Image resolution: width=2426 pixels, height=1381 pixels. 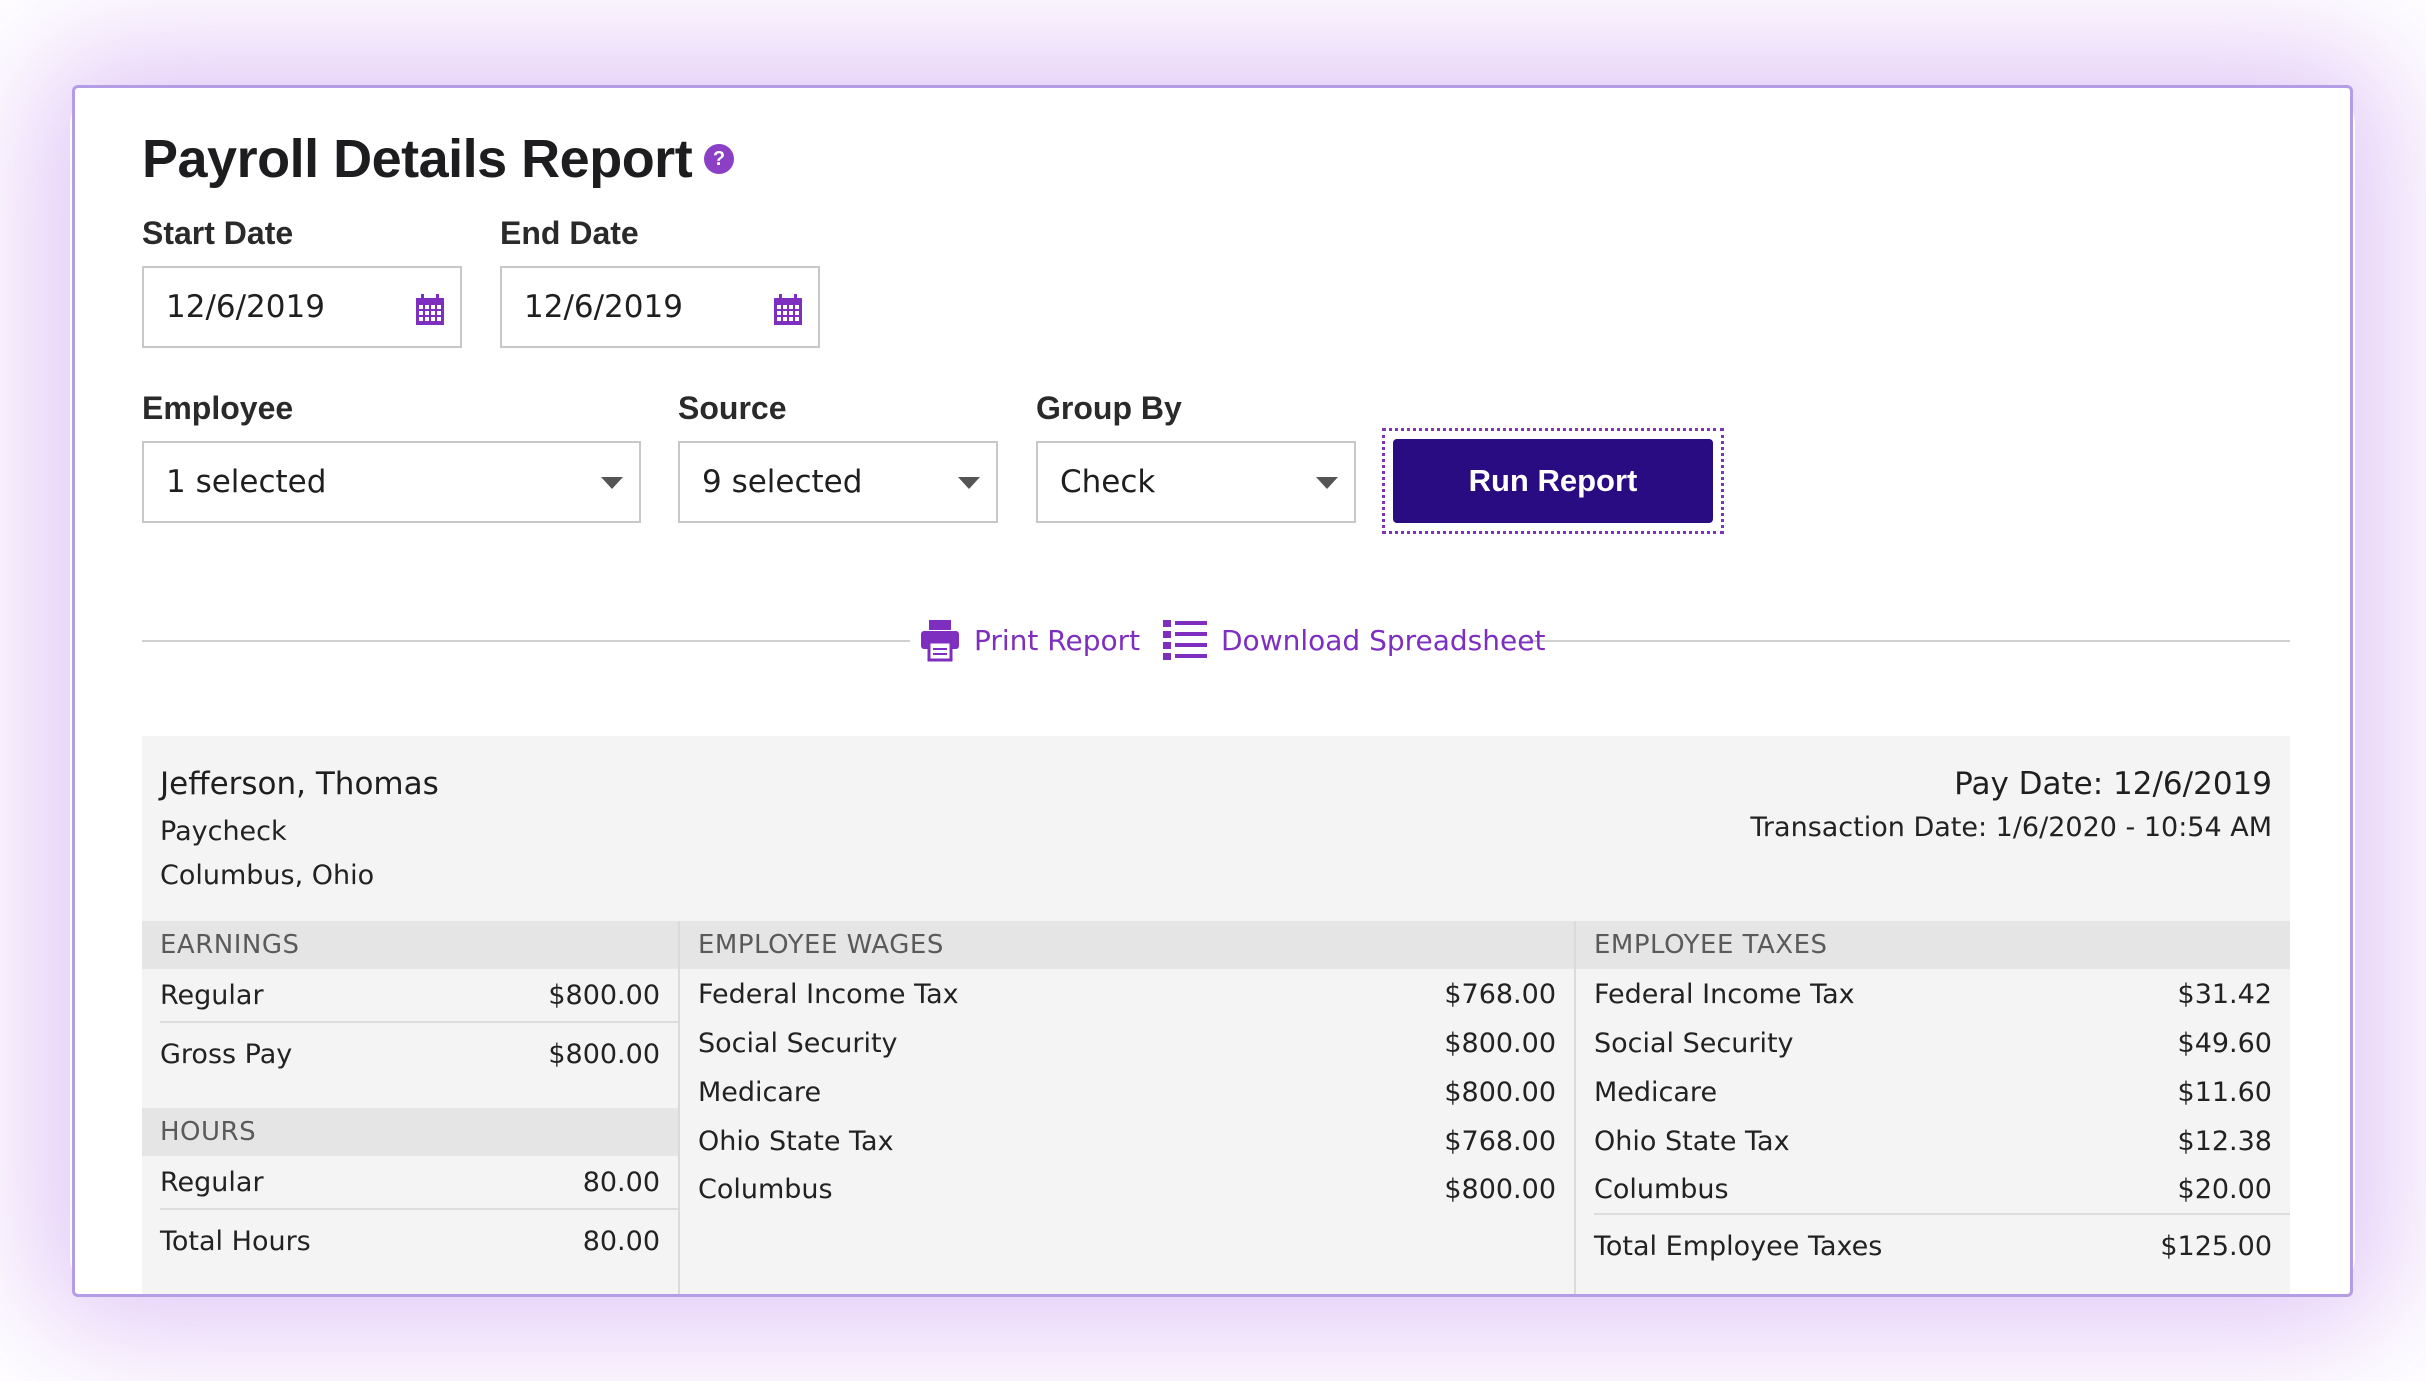 What do you see at coordinates (1127, 1141) in the screenshot?
I see `table-row: Ohio State Tax $768.00` at bounding box center [1127, 1141].